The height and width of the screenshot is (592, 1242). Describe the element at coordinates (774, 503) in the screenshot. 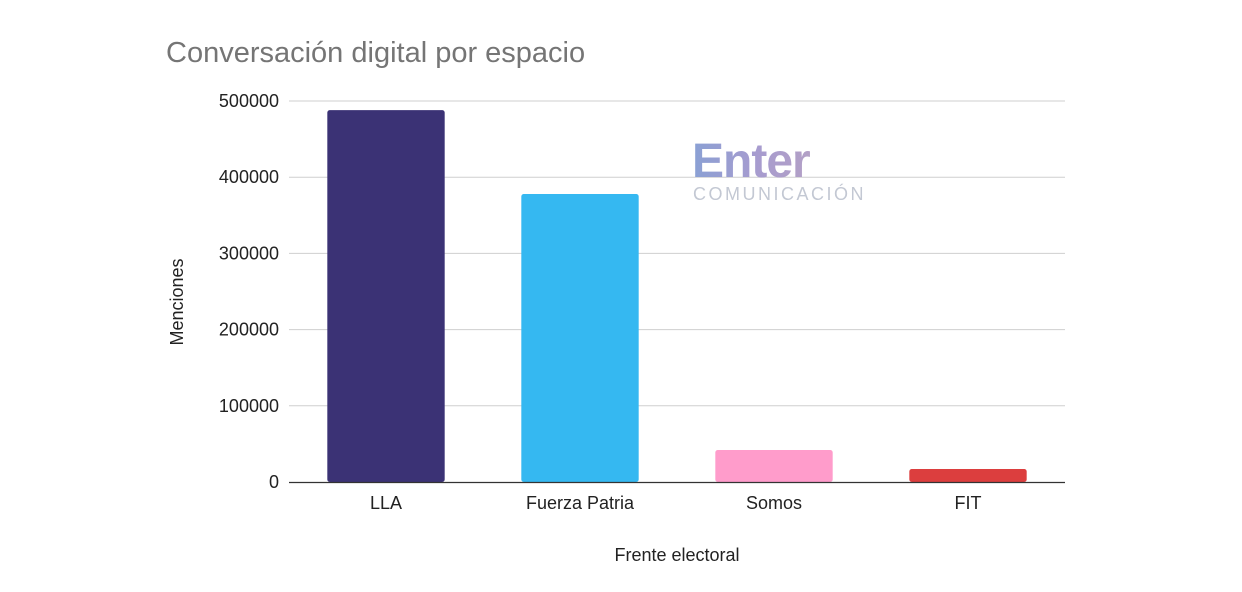

I see `x-tick-label: Somos` at that location.